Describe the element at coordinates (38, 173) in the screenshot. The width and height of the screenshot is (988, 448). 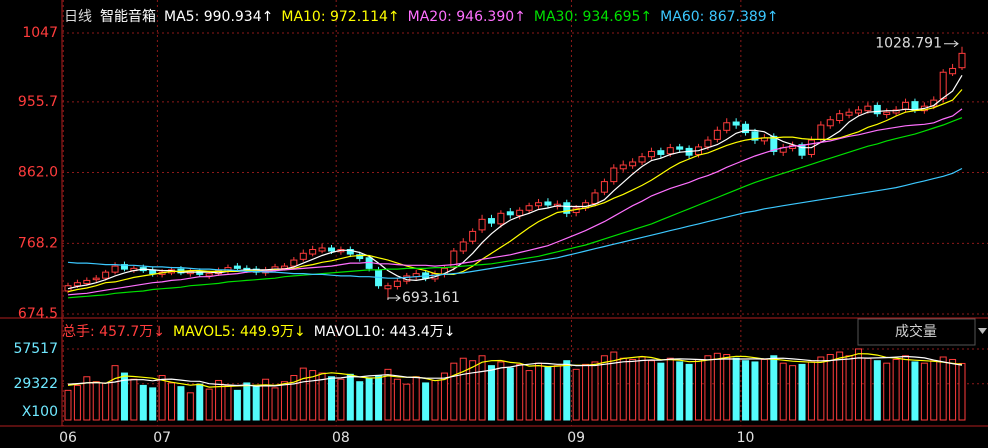
I see `y-tick-label: 862.0` at that location.